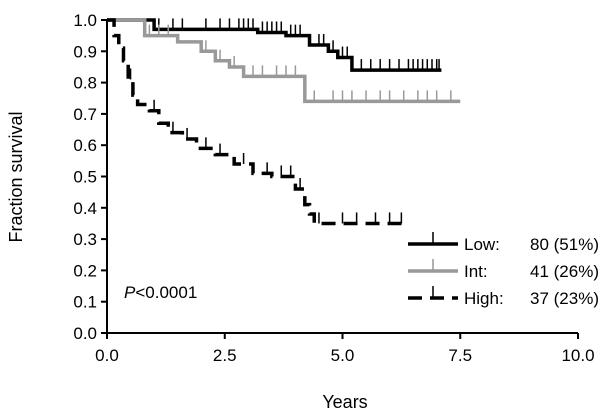  What do you see at coordinates (85, 302) in the screenshot?
I see `y-tick-label: 0.1` at bounding box center [85, 302].